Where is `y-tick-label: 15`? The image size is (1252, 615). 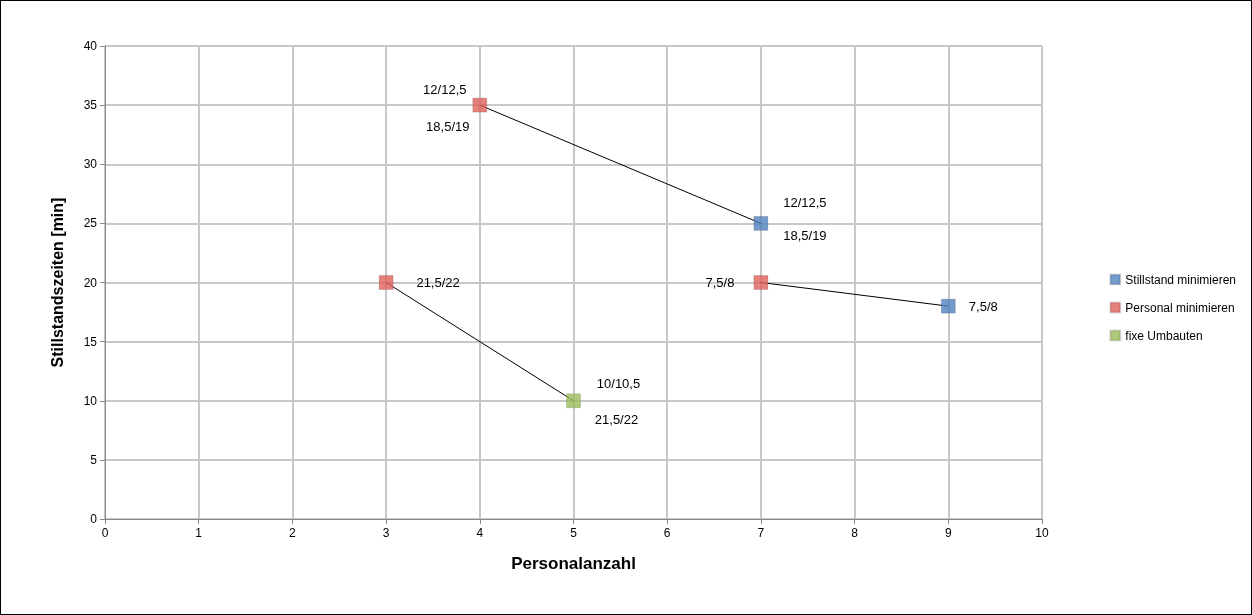 y-tick-label: 15 is located at coordinates (90, 341).